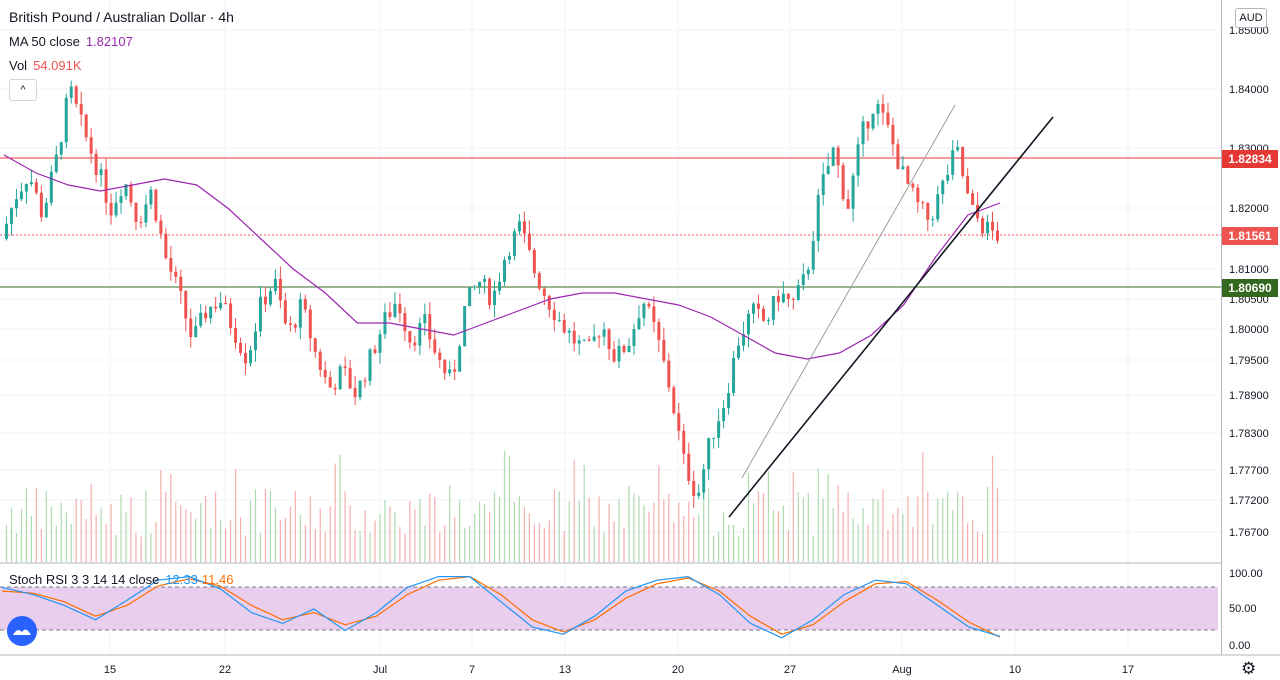 The image size is (1280, 680). I want to click on ma-legend: MA 50 close 1.82107, so click(71, 41).